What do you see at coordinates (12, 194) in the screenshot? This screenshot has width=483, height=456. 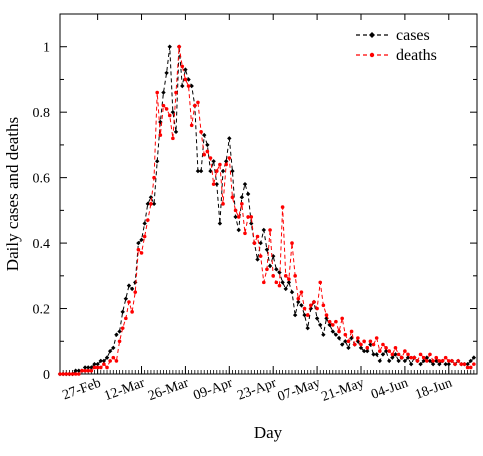 I see `y-axis-label: Daily cases and deaths` at bounding box center [12, 194].